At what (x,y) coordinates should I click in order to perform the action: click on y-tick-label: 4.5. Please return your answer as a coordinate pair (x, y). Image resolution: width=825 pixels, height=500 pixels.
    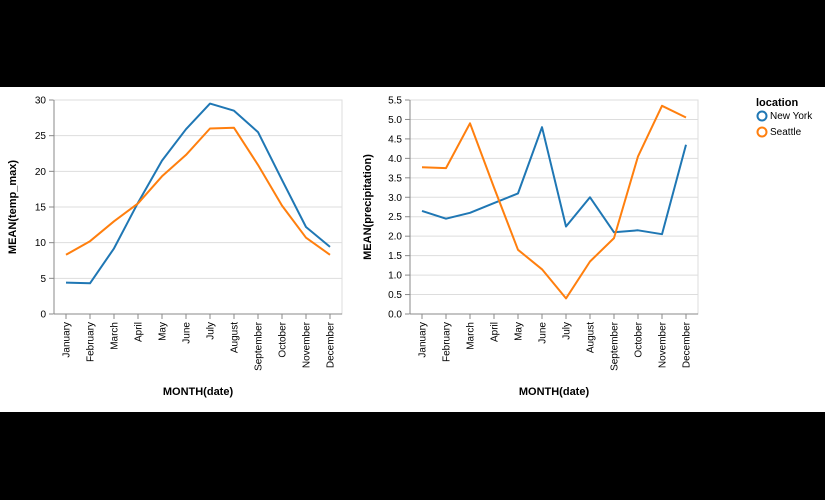
    Looking at the image, I should click on (395, 139).